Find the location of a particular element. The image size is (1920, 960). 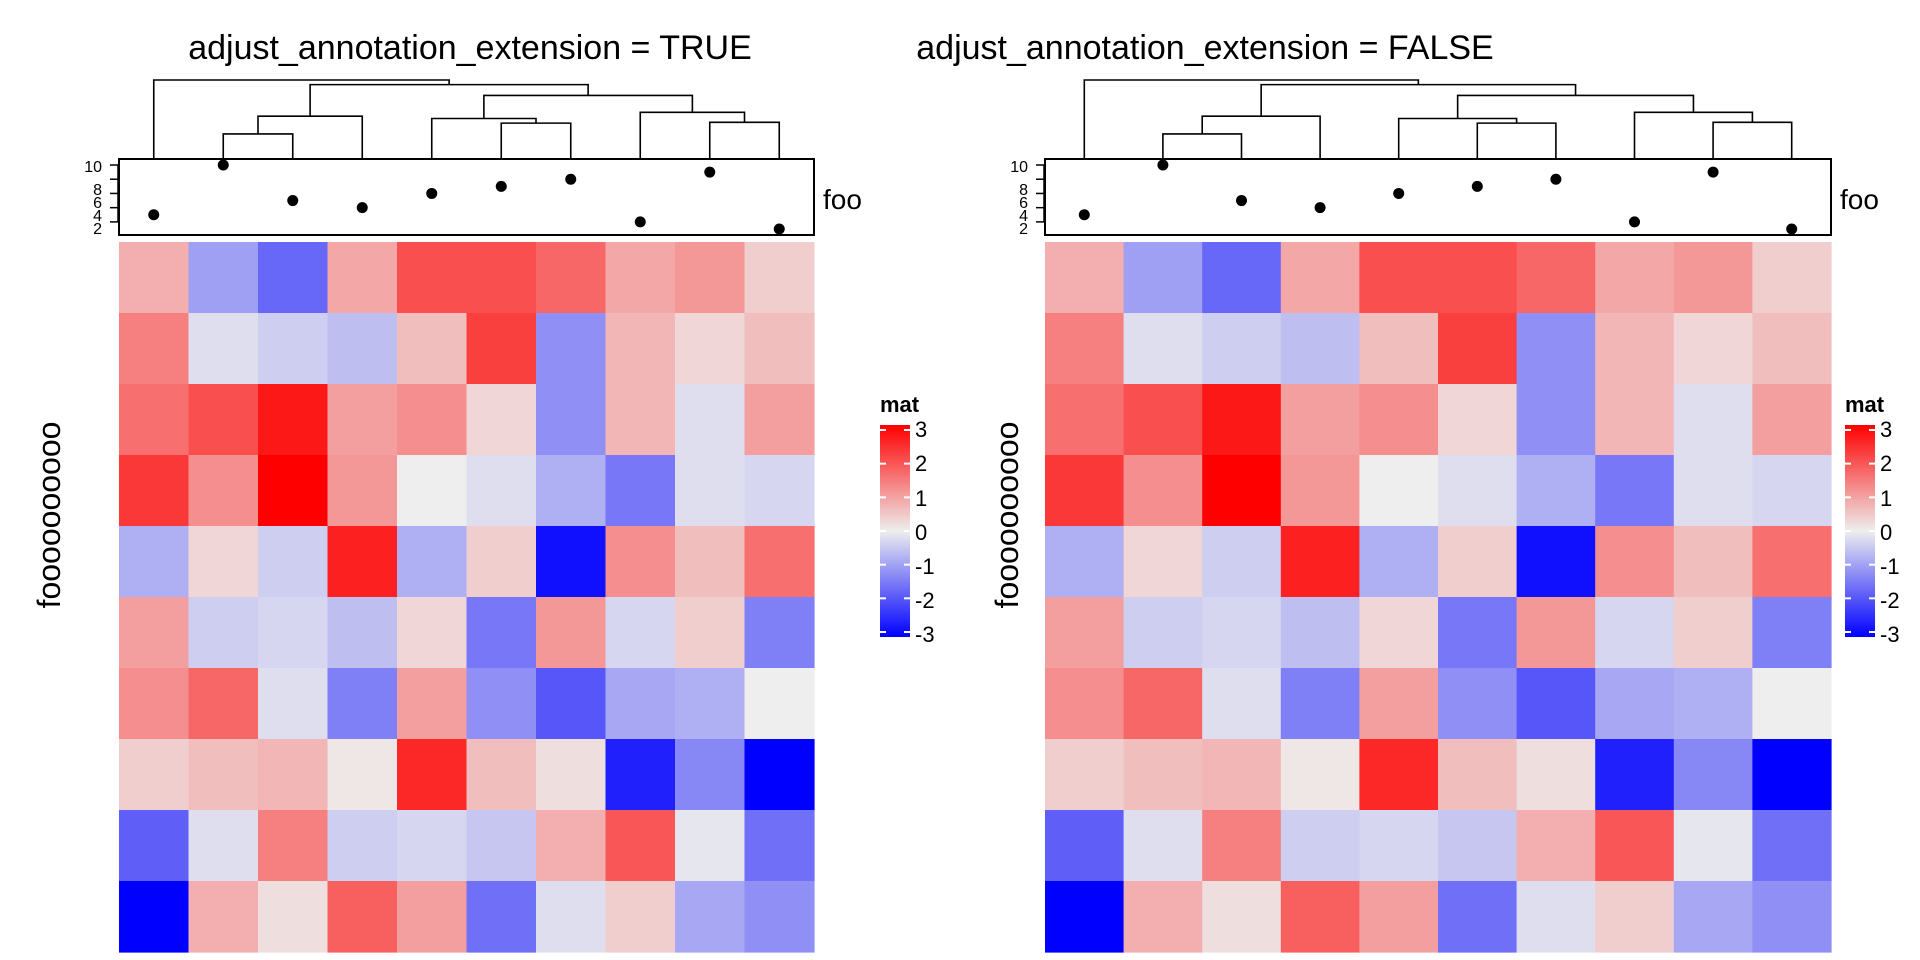

panel-title: adjust_annotation_extension = TRUE is located at coordinates (470, 48).